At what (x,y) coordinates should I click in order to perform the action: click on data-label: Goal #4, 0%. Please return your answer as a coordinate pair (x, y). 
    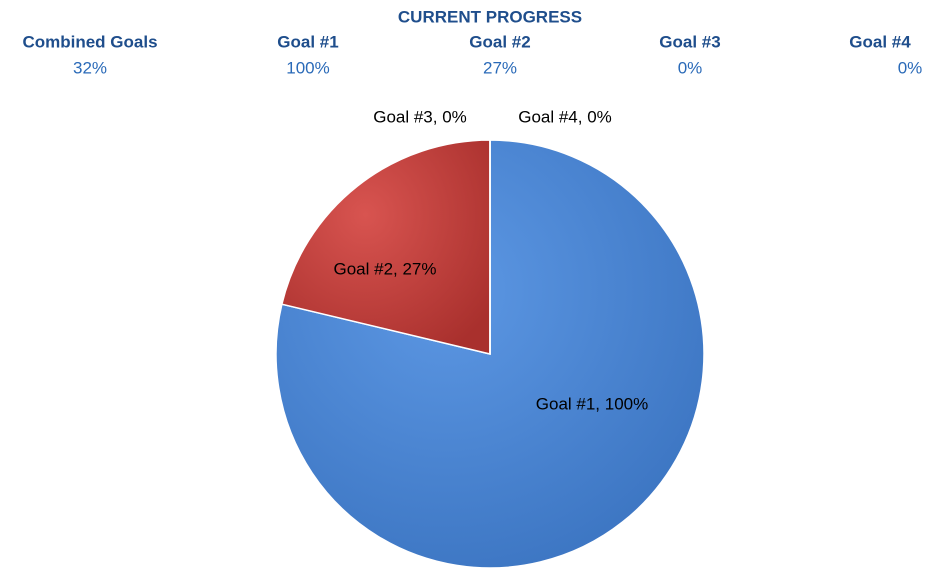
    Looking at the image, I should click on (565, 116).